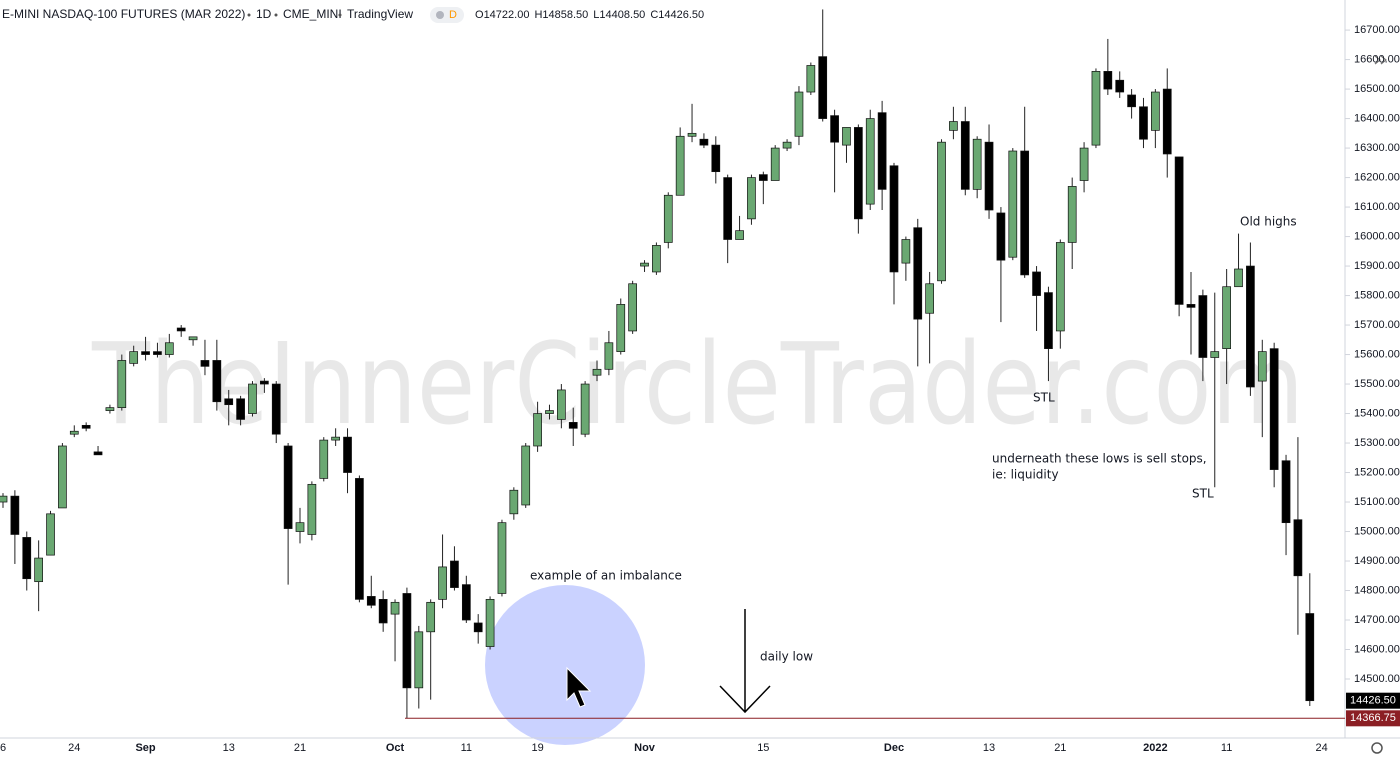 The height and width of the screenshot is (758, 1400). Describe the element at coordinates (894, 748) in the screenshot. I see `x-tick-label: Dec` at that location.